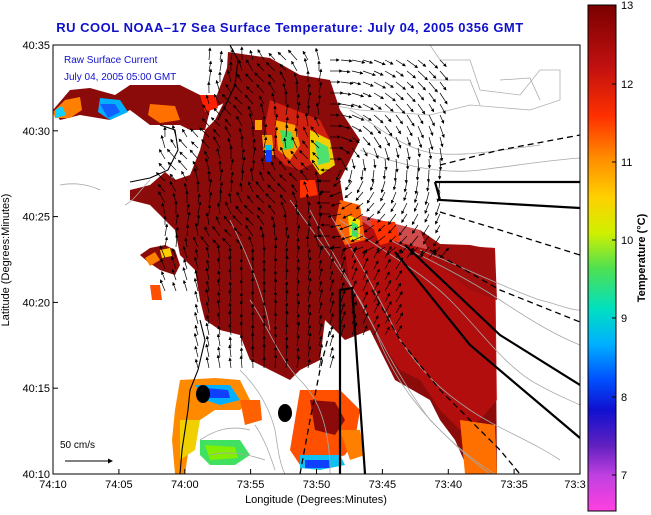 Image resolution: width=651 pixels, height=515 pixels. What do you see at coordinates (627, 241) in the screenshot?
I see `colorbar-tick-label: 10` at bounding box center [627, 241].